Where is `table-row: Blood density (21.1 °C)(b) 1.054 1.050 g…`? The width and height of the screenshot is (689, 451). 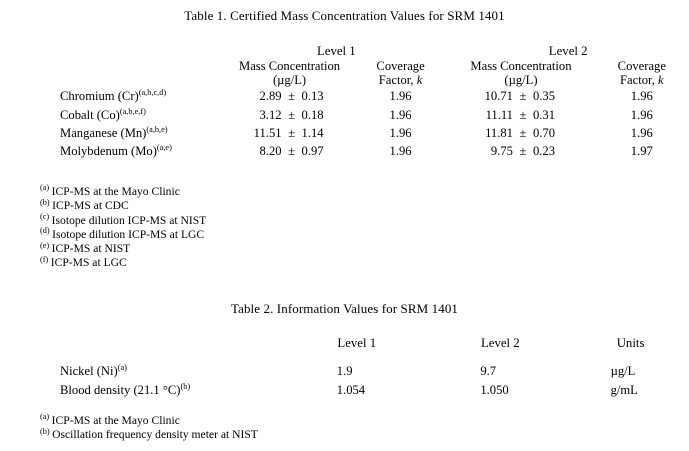 table-row: Blood density (21.1 °C)(b) 1.054 1.050 g… is located at coordinates (344, 390).